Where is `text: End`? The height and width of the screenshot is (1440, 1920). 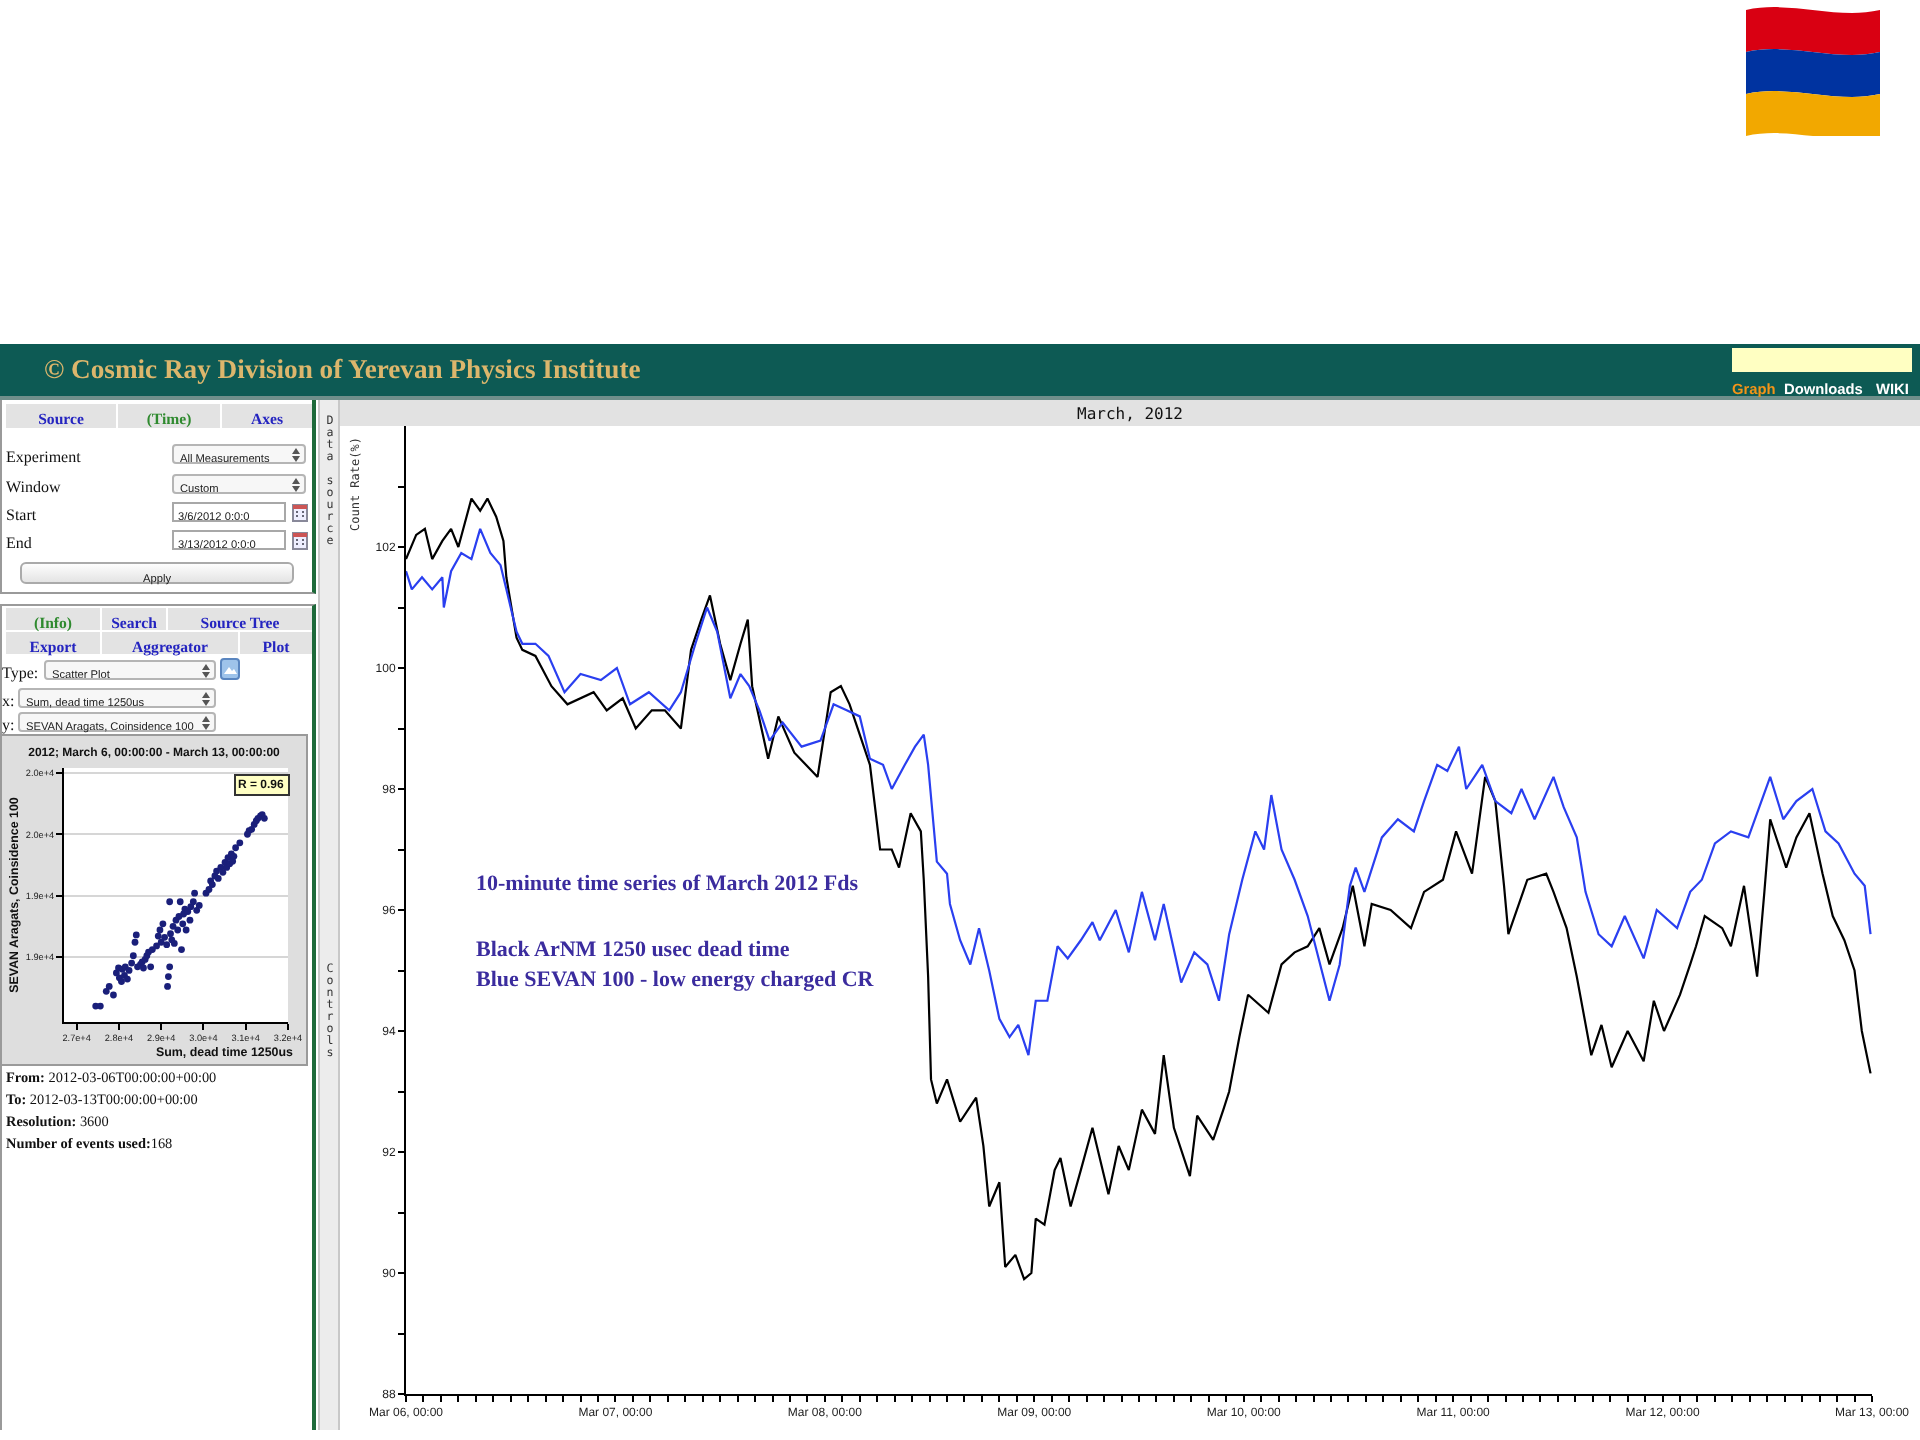
text: End is located at coordinates (19, 543).